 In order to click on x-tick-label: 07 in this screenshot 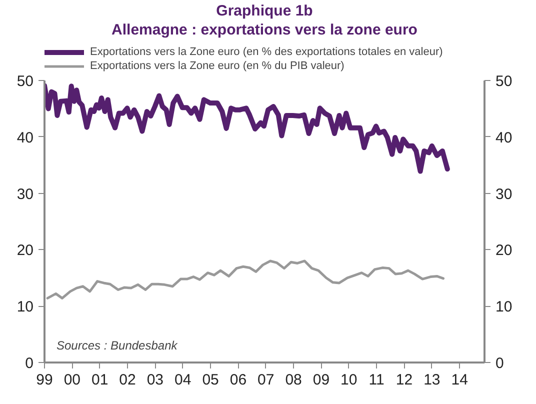, I will do `click(266, 380)`.